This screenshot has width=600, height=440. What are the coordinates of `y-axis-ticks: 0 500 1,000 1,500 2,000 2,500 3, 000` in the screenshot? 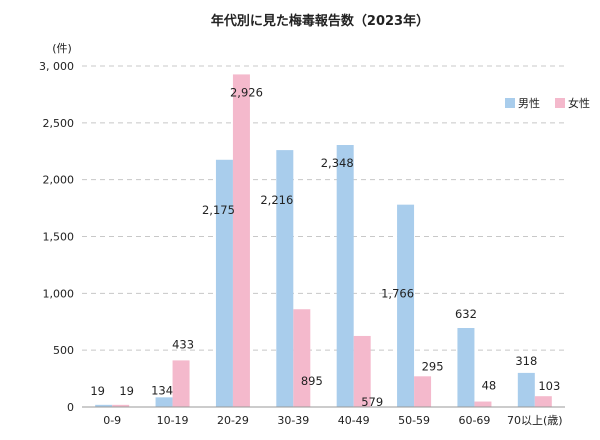 It's located at (56, 237).